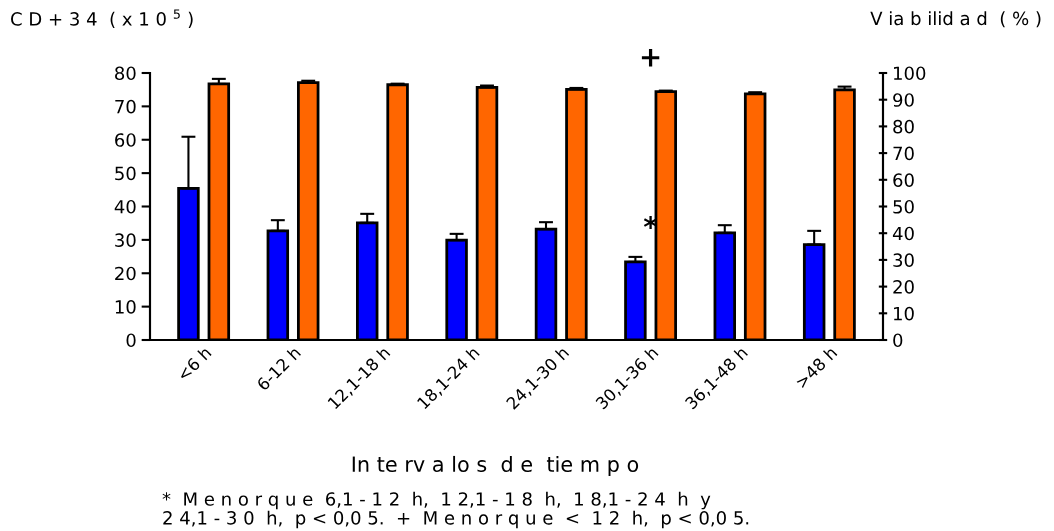 The image size is (1054, 531). What do you see at coordinates (903, 126) in the screenshot?
I see `y2-tick-label: 80` at bounding box center [903, 126].